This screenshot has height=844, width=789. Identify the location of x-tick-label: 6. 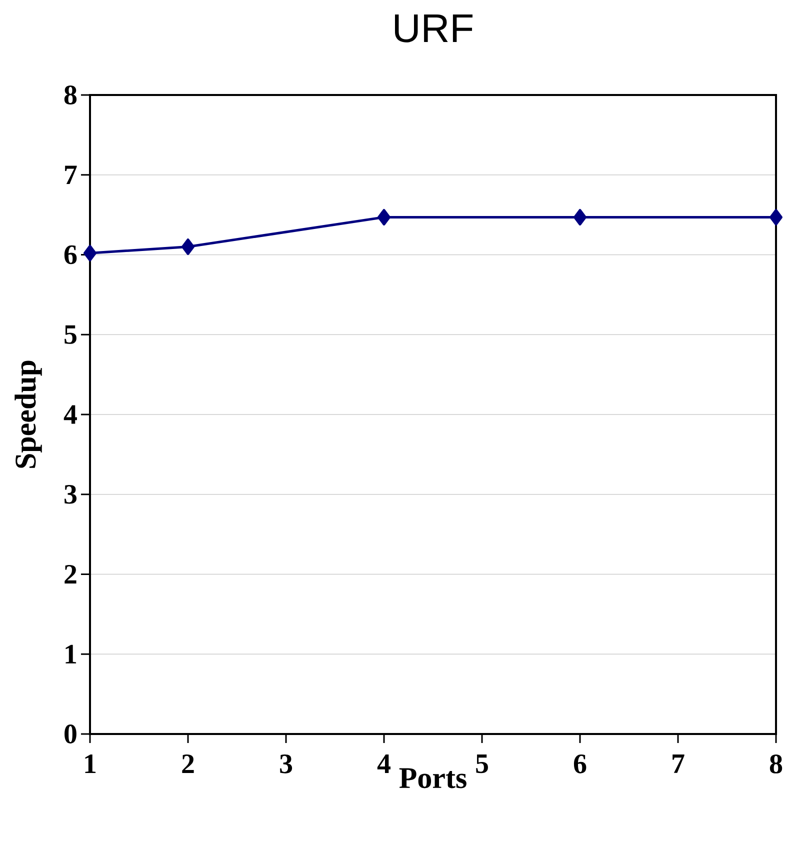
(580, 764).